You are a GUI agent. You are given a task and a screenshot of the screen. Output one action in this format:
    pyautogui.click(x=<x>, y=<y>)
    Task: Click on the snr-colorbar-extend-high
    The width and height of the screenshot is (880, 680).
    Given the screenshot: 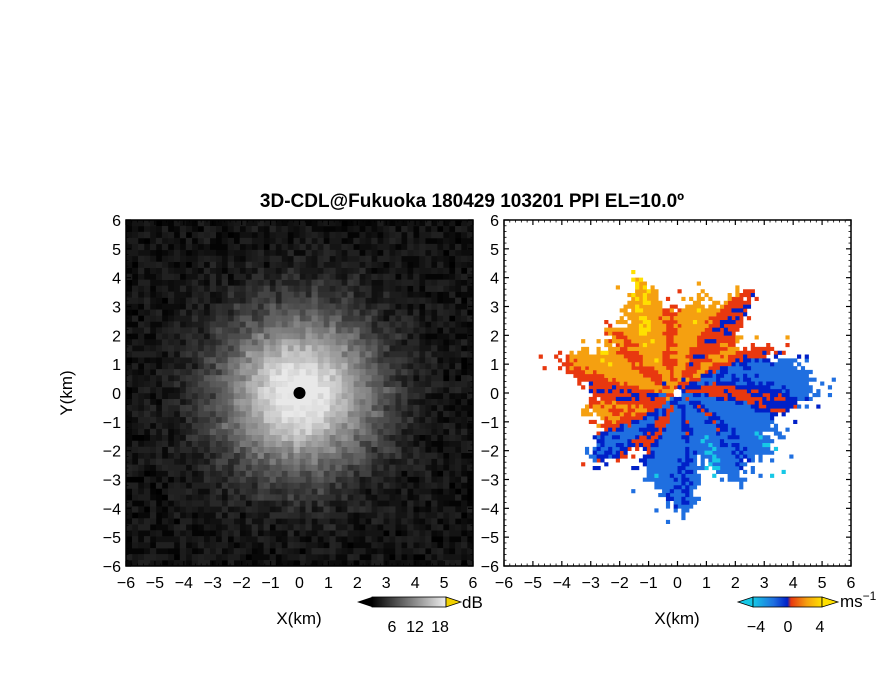 What is the action you would take?
    pyautogui.click(x=454, y=602)
    